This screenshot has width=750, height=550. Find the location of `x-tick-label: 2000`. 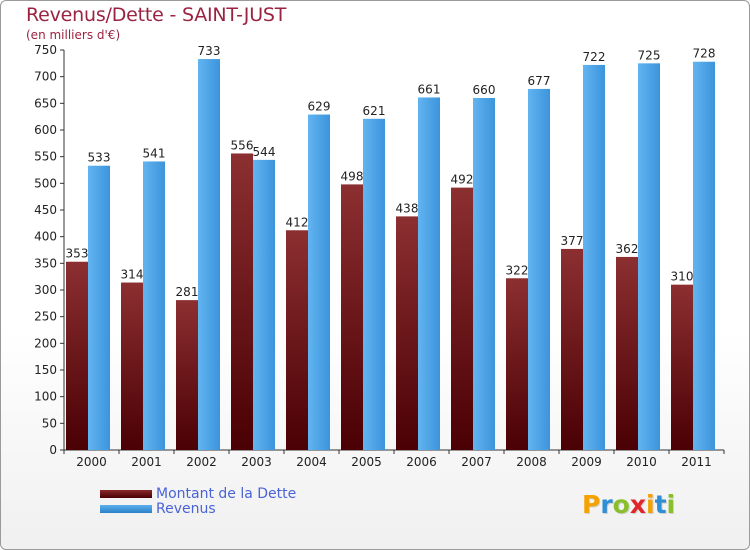

x-tick-label: 2000 is located at coordinates (91, 462).